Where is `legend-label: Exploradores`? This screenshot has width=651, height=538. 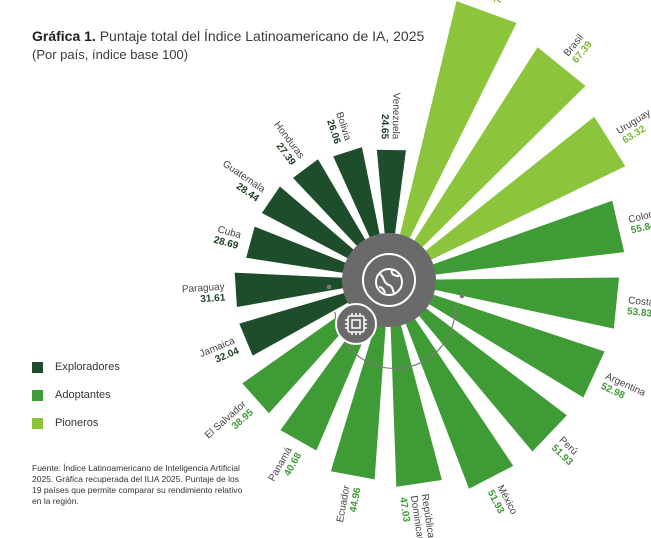
legend-label: Exploradores is located at coordinates (87, 367).